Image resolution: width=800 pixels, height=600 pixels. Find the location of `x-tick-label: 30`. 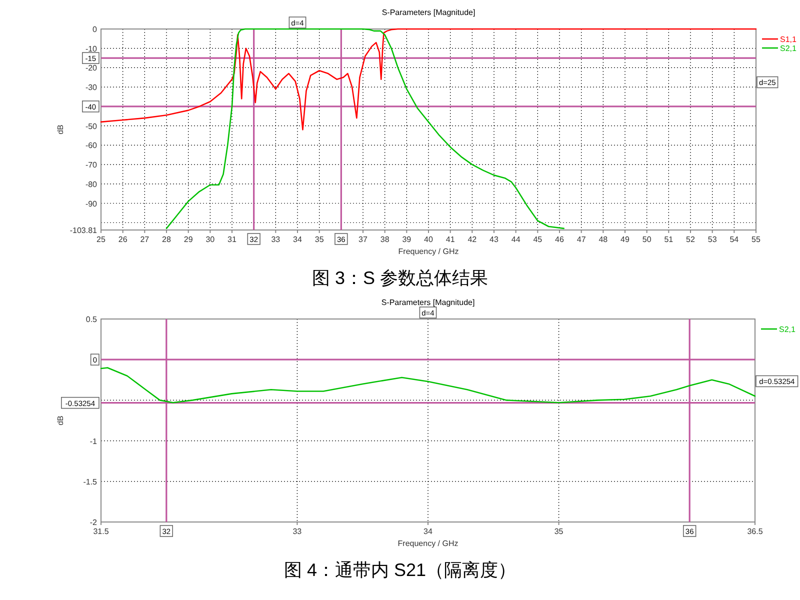

x-tick-label: 30 is located at coordinates (211, 239).